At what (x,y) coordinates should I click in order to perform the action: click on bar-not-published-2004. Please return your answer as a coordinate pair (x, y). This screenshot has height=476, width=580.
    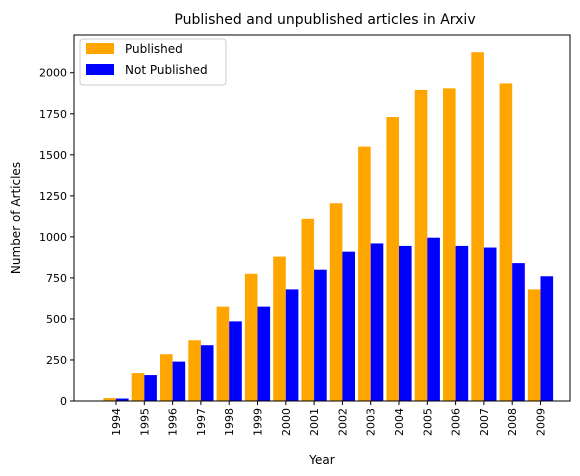
    Looking at the image, I should click on (405, 323).